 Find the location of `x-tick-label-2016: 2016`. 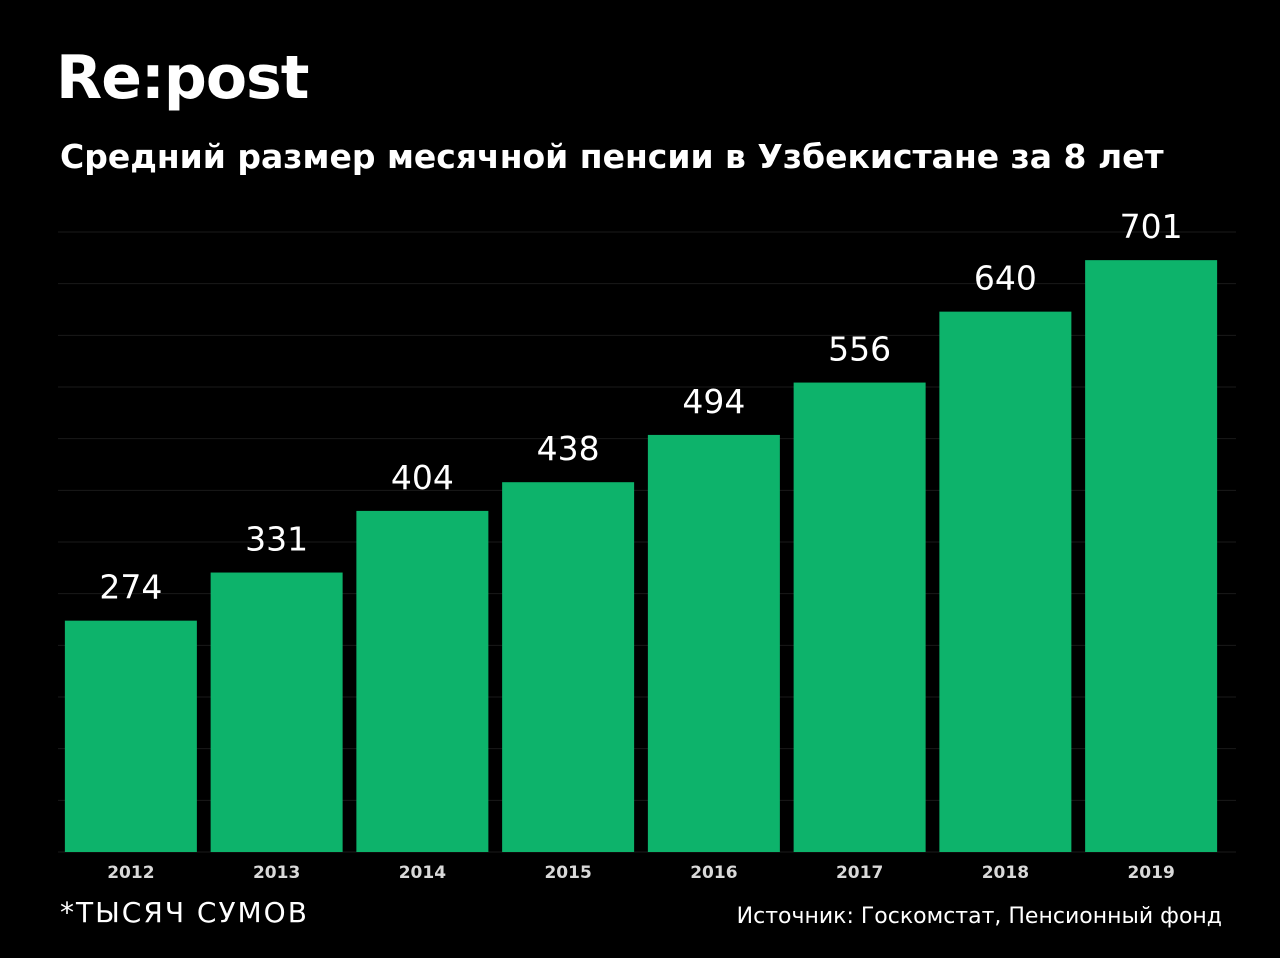

x-tick-label-2016: 2016 is located at coordinates (713, 873).